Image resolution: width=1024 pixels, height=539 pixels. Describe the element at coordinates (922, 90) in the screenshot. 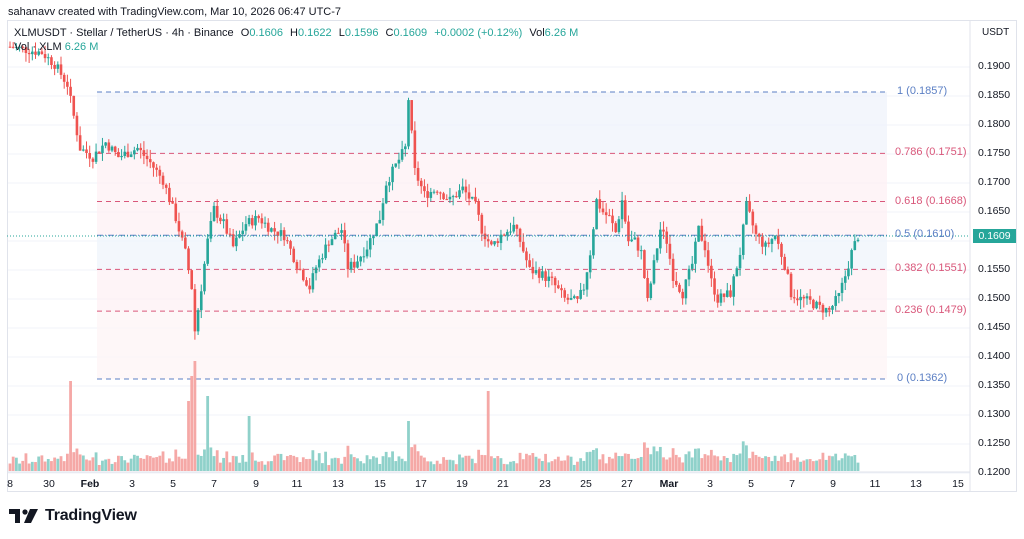

I see `fib-level-label: 1 (0.1857)` at that location.